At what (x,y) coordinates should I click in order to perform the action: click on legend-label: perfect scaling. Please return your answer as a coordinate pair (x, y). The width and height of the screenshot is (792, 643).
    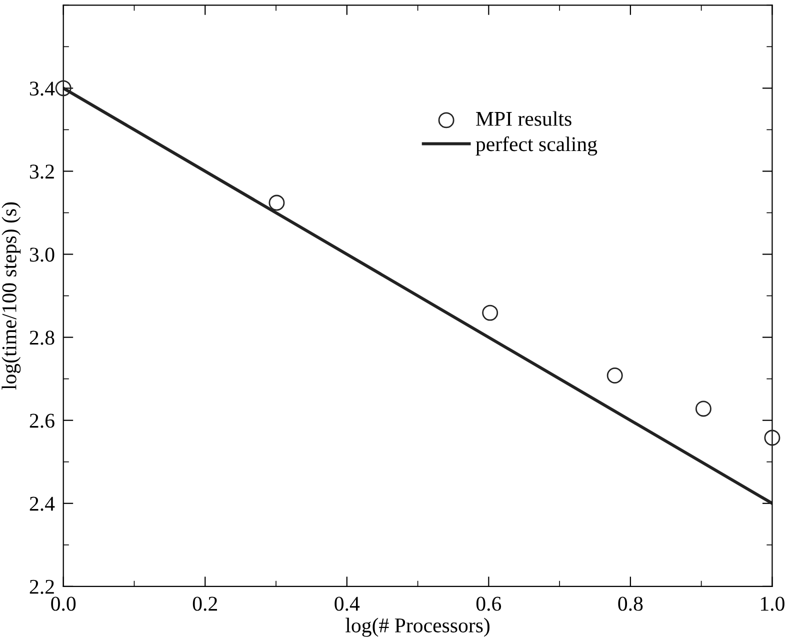
    Looking at the image, I should click on (537, 146).